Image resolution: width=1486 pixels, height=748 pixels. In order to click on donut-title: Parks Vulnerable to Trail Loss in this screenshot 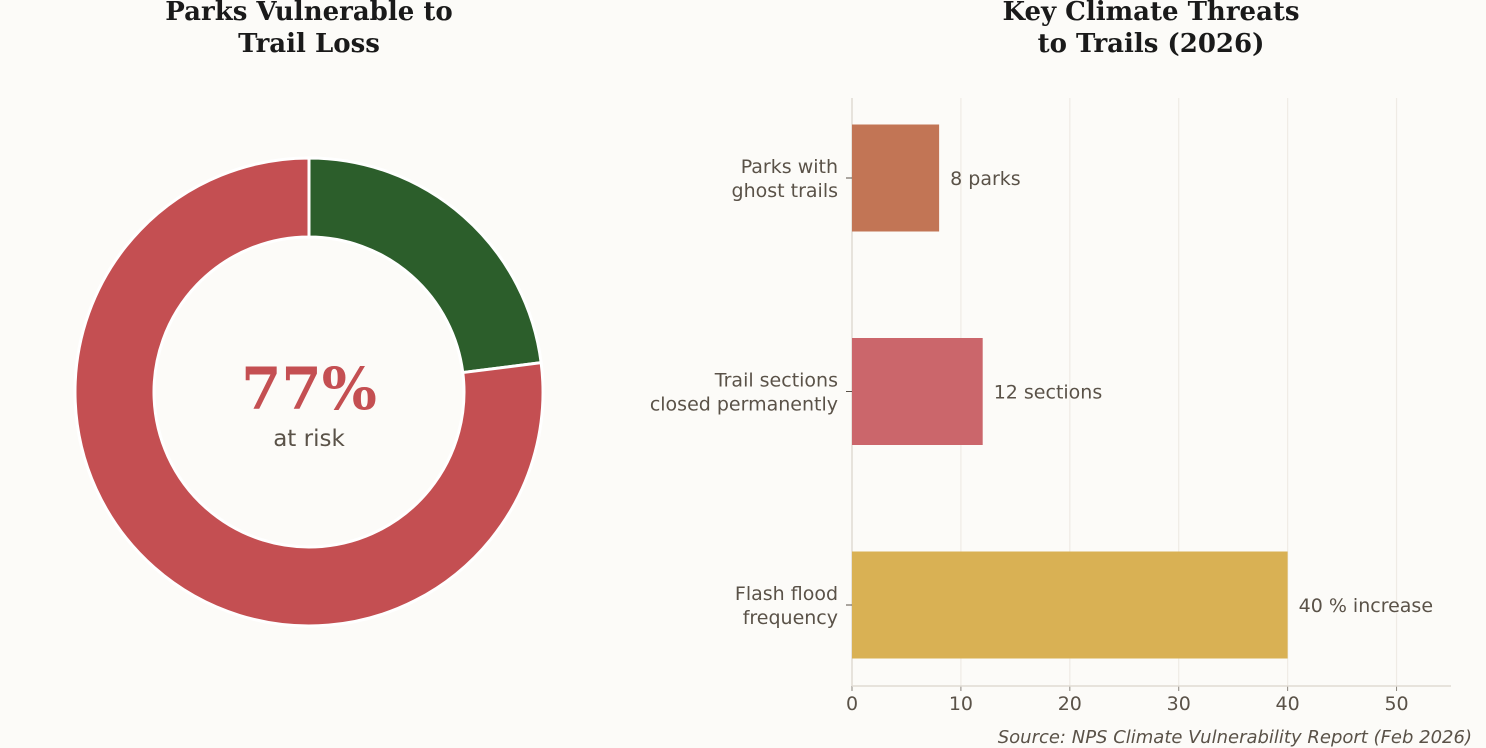, I will do `click(308, 29)`.